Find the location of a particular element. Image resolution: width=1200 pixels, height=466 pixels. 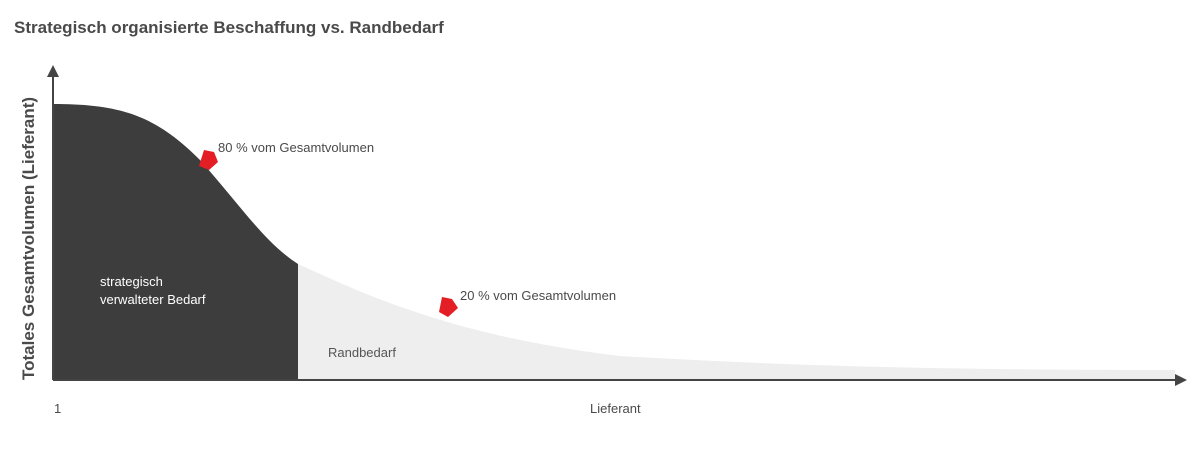

x-axis-label: Lieferant is located at coordinates (615, 408).